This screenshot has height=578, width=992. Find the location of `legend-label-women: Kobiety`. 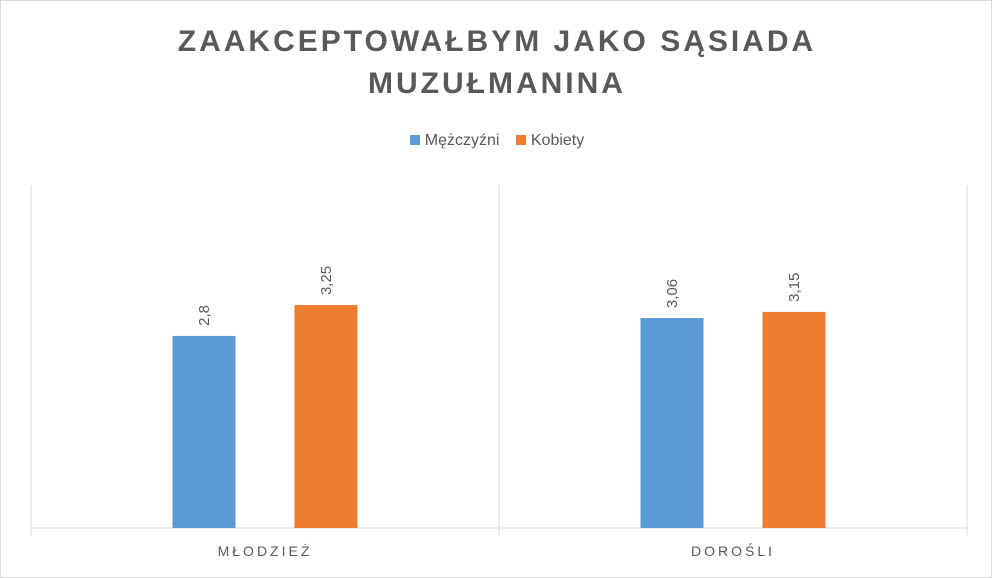

legend-label-women: Kobiety is located at coordinates (557, 140).